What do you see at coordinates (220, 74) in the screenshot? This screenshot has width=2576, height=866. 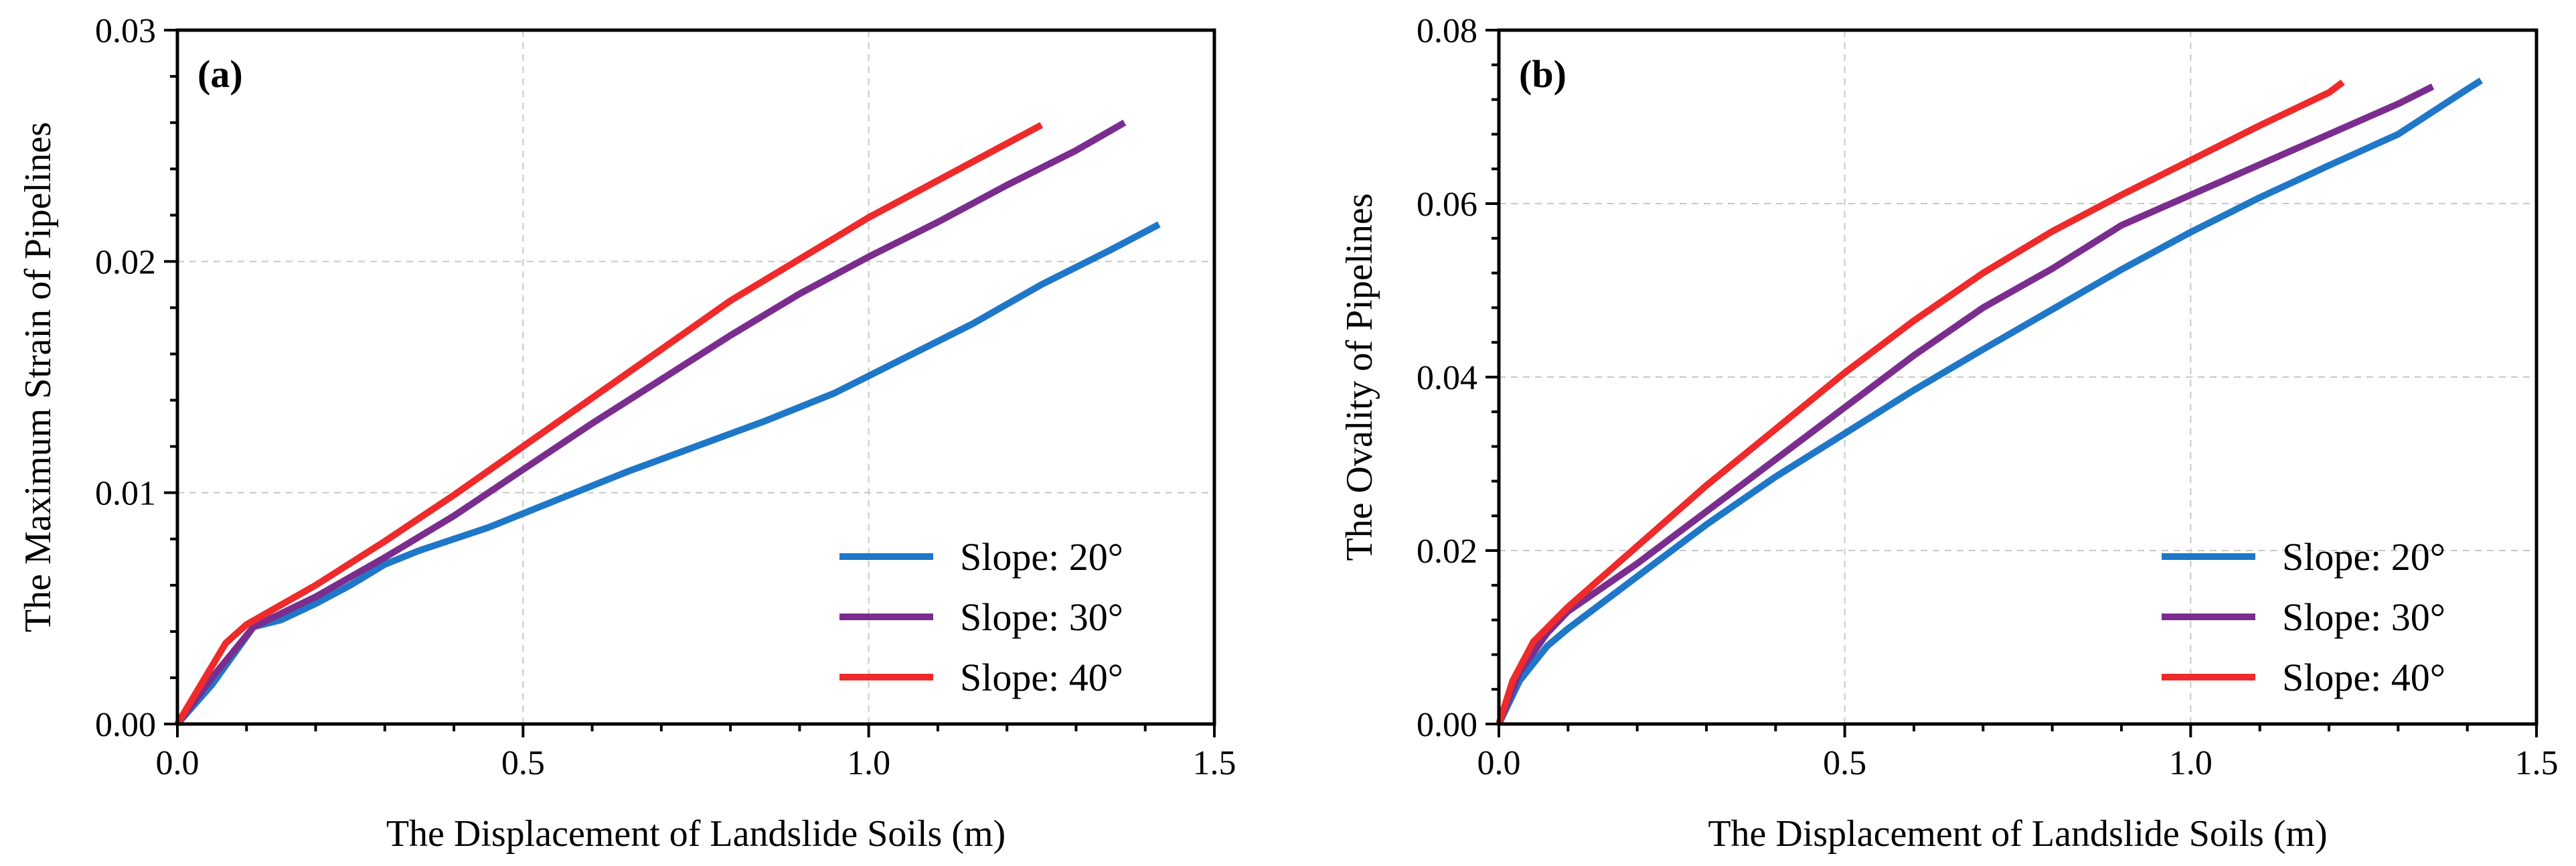 I see `panel-label: (a)` at bounding box center [220, 74].